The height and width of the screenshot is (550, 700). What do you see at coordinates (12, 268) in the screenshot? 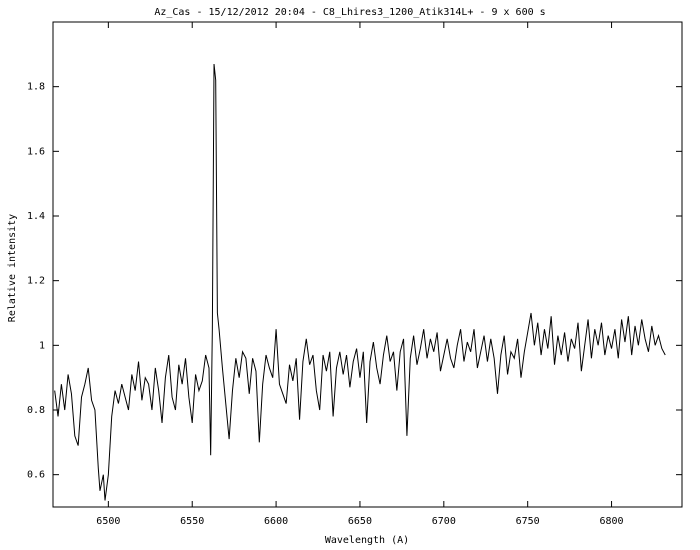
I see `y-axis-label: Relative intensity` at bounding box center [12, 268].